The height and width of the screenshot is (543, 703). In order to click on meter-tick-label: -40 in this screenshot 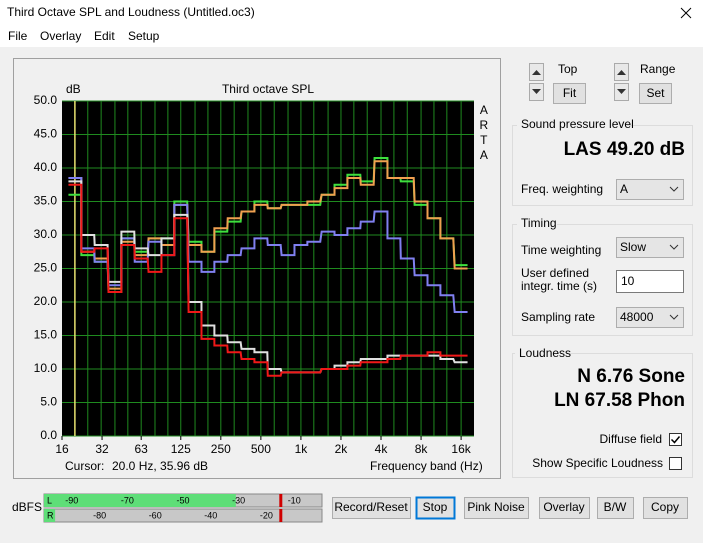, I will do `click(210, 515)`.